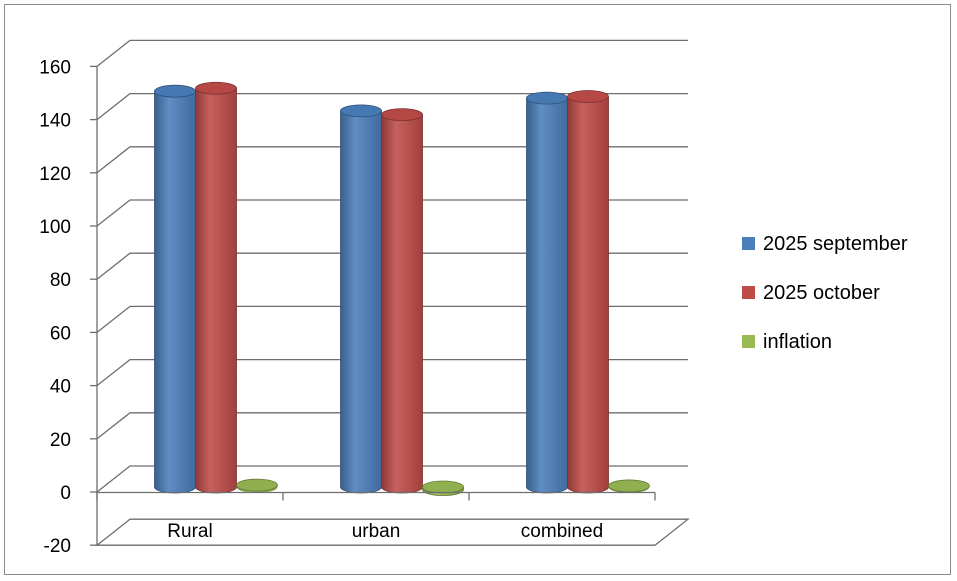 The height and width of the screenshot is (581, 957). Describe the element at coordinates (60, 280) in the screenshot. I see `y-tick-label: 80` at that location.